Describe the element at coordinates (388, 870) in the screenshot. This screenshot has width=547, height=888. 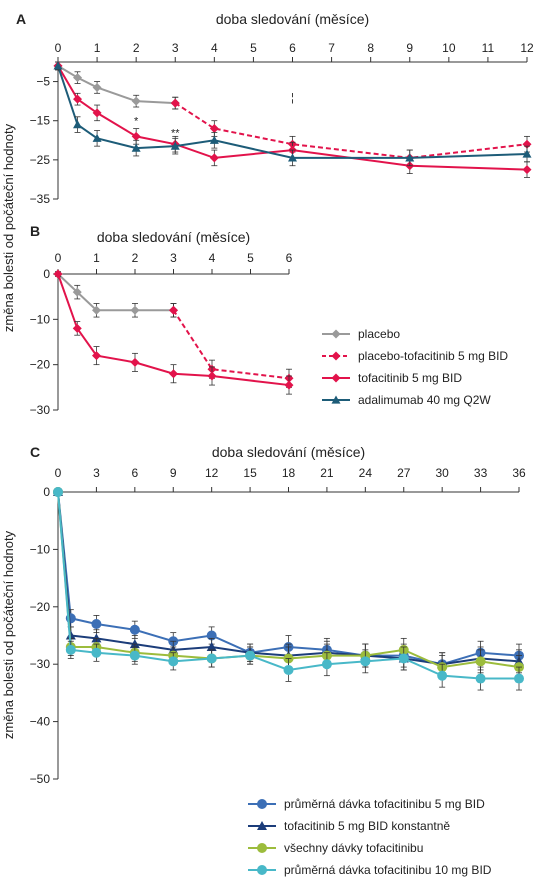
I see `legend-label: průměrná dávka tofacitinibu 10 mg BID` at that location.